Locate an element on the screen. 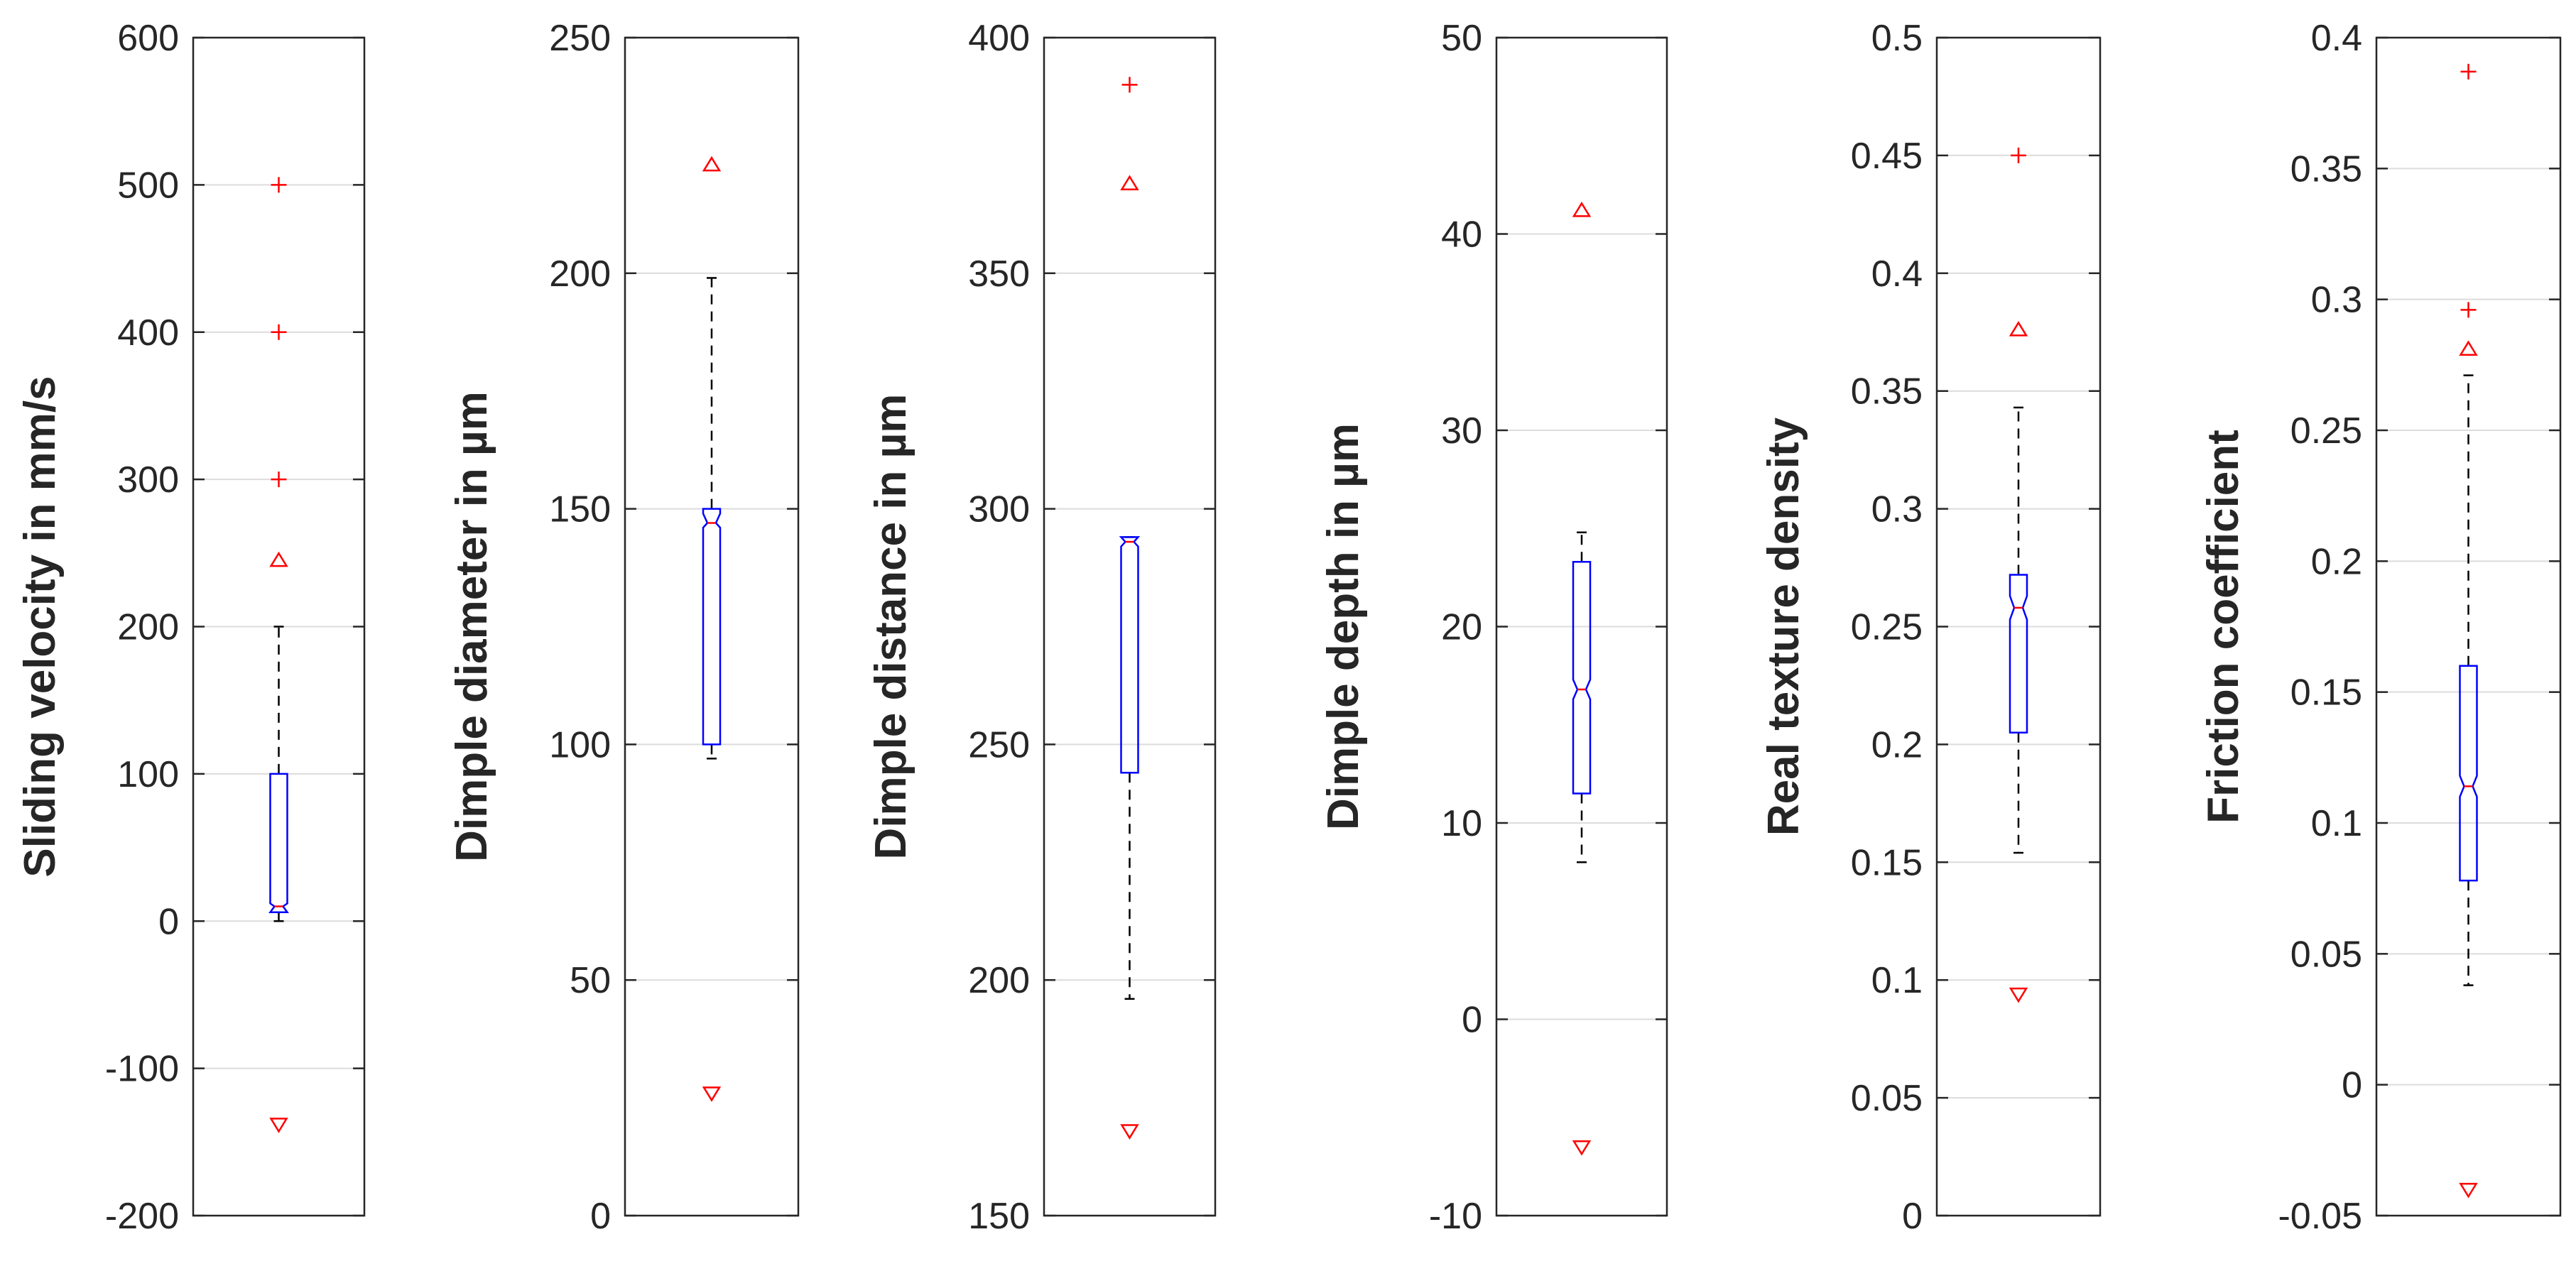 The width and height of the screenshot is (2576, 1271). y-axis-label: Sliding velocity in mm/s is located at coordinates (40, 626).